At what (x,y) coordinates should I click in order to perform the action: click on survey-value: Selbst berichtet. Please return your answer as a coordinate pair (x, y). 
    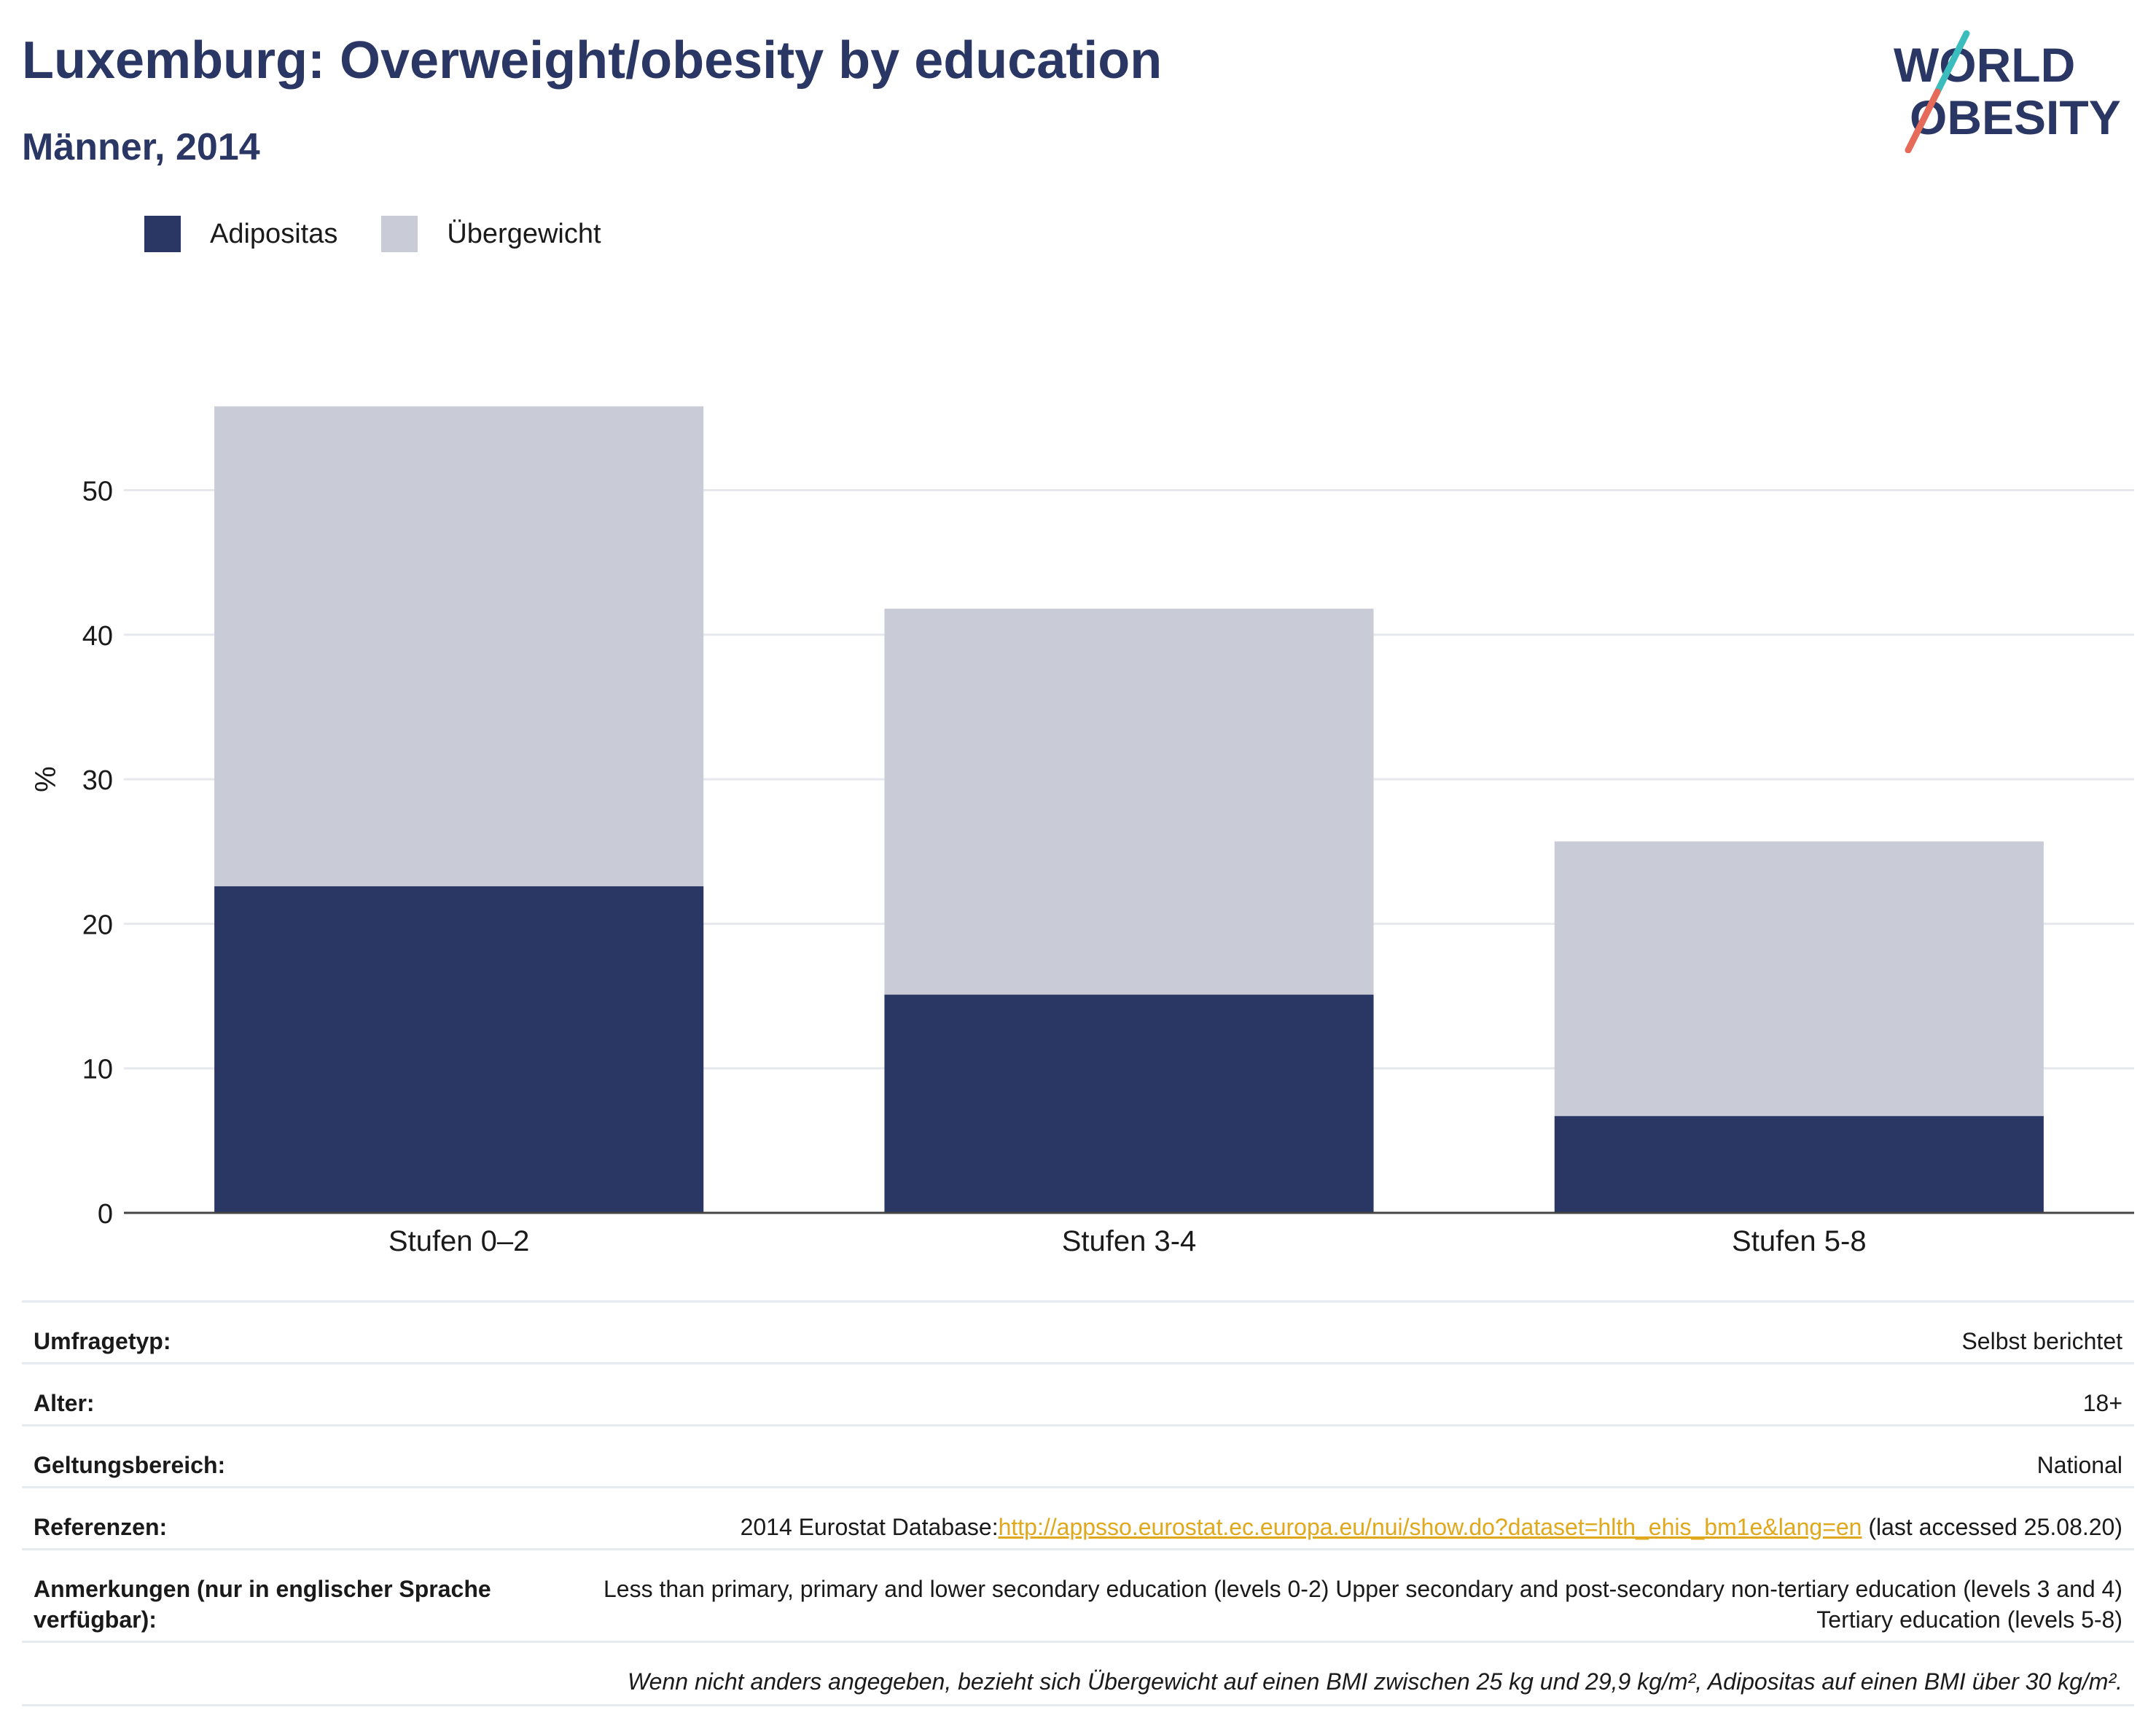
    Looking at the image, I should click on (2042, 1341).